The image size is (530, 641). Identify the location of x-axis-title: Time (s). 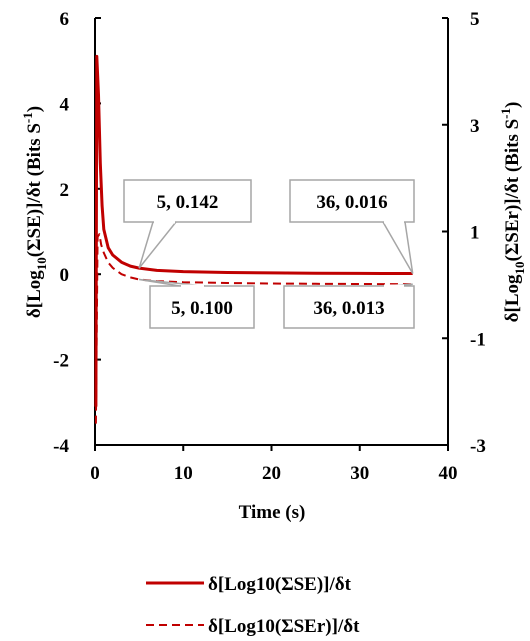
(272, 512).